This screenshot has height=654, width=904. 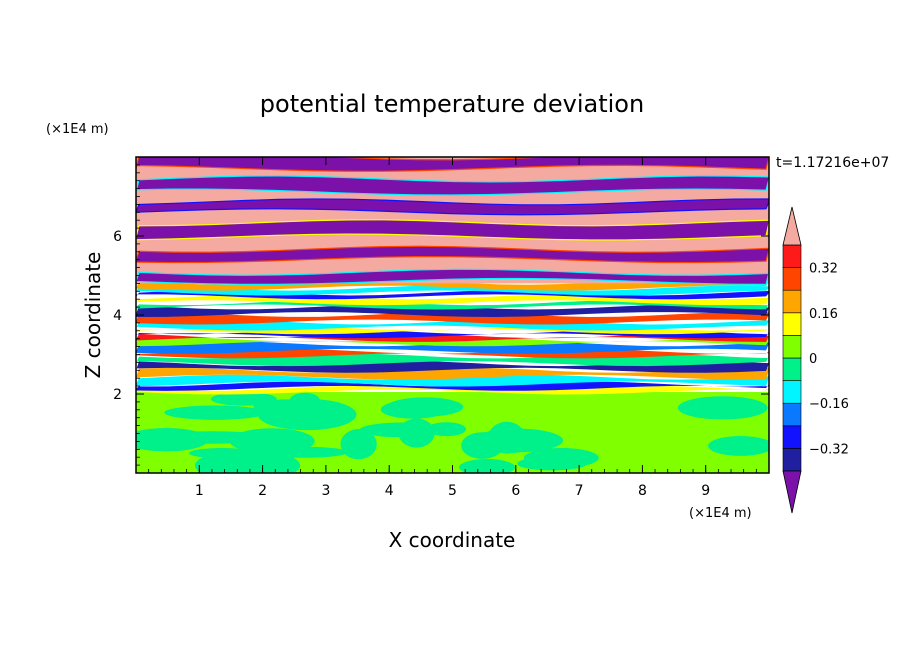 What do you see at coordinates (705, 491) in the screenshot?
I see `x-tick-label: 9` at bounding box center [705, 491].